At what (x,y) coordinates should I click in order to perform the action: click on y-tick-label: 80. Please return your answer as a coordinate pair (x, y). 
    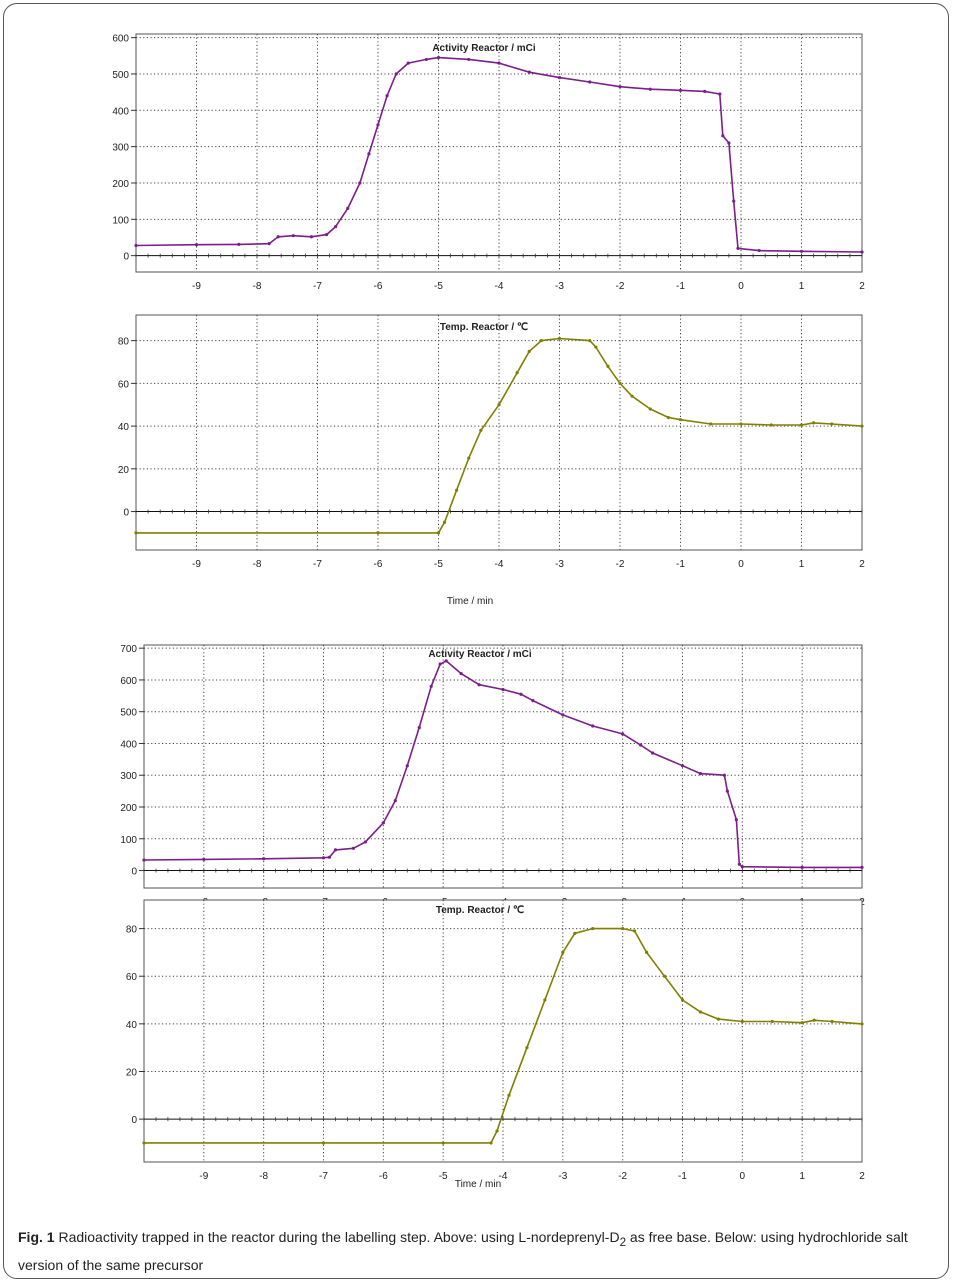
    Looking at the image, I should click on (132, 930).